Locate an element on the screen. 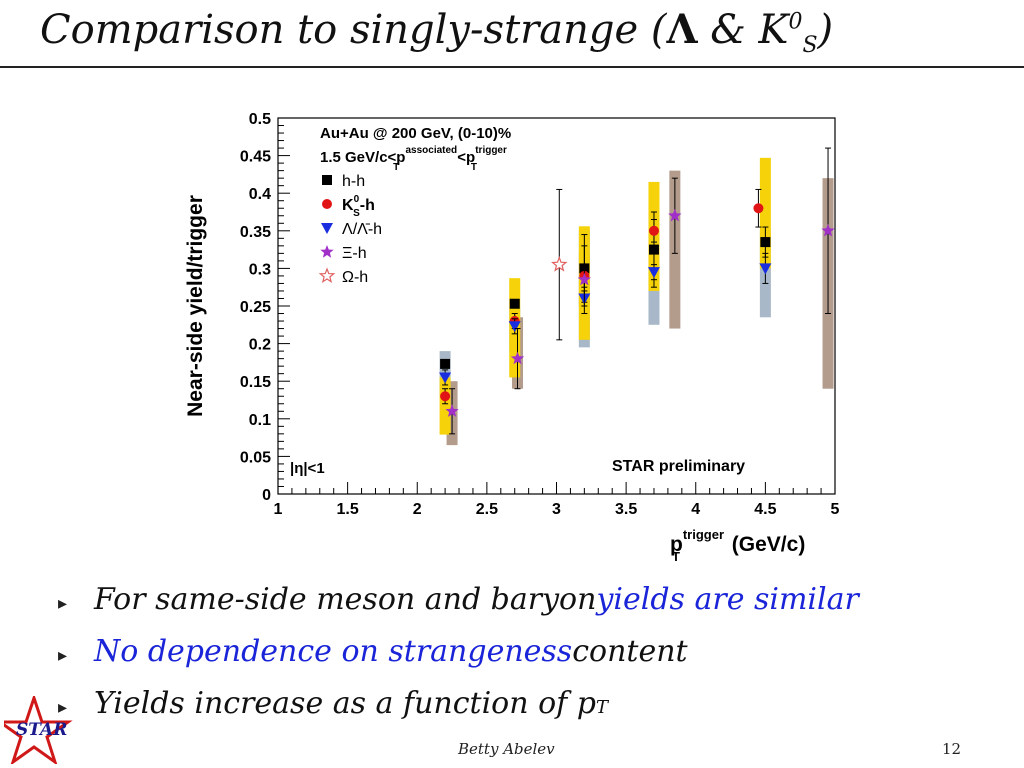 The image size is (1024, 768). page-number: 12 is located at coordinates (952, 749).